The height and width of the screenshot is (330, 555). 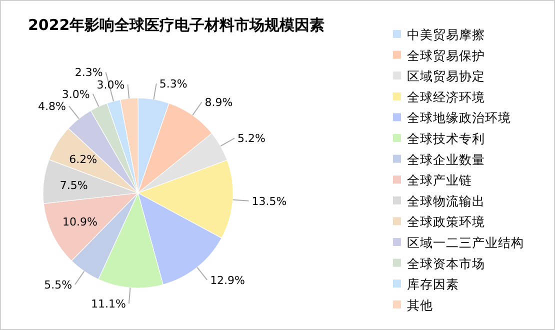 I want to click on legend-label: 区域一二三产业结构, so click(x=465, y=242).